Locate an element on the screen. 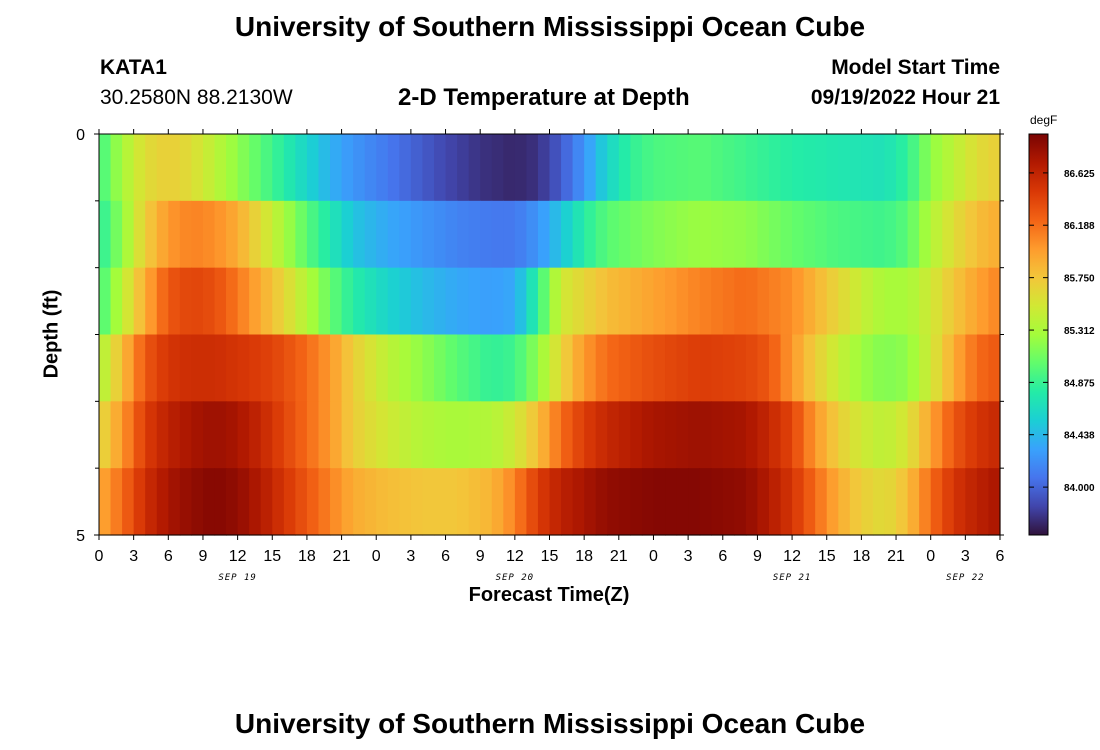  x-tick-label: 6 is located at coordinates (1000, 556).